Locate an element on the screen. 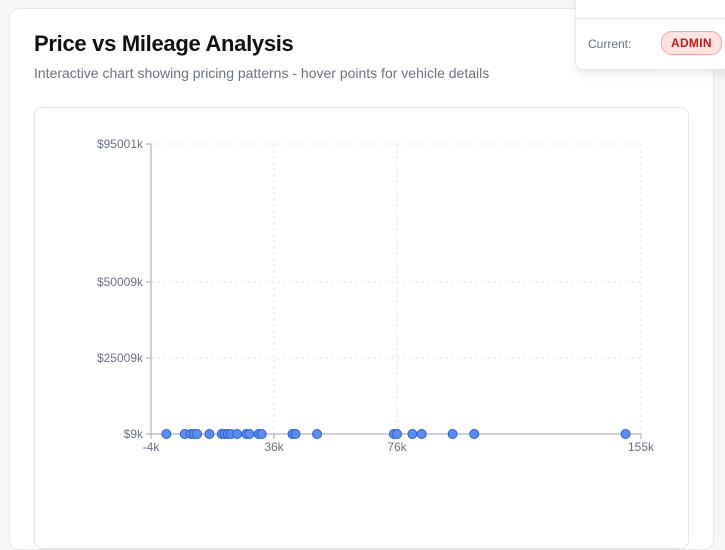  current-role-label: Current: is located at coordinates (609, 44).